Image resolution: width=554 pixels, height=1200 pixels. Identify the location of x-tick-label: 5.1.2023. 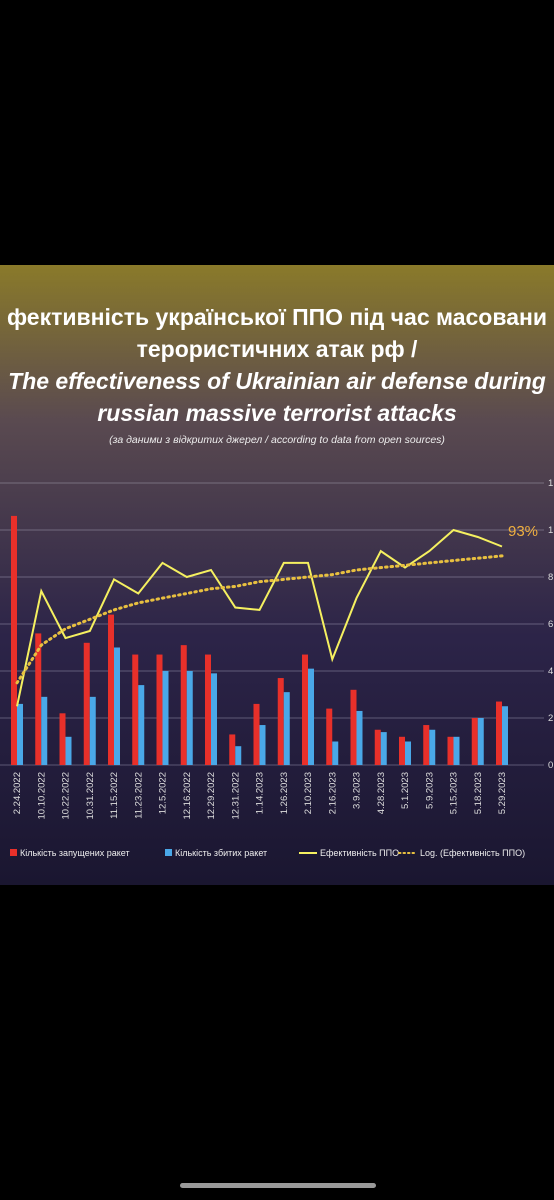
(405, 790).